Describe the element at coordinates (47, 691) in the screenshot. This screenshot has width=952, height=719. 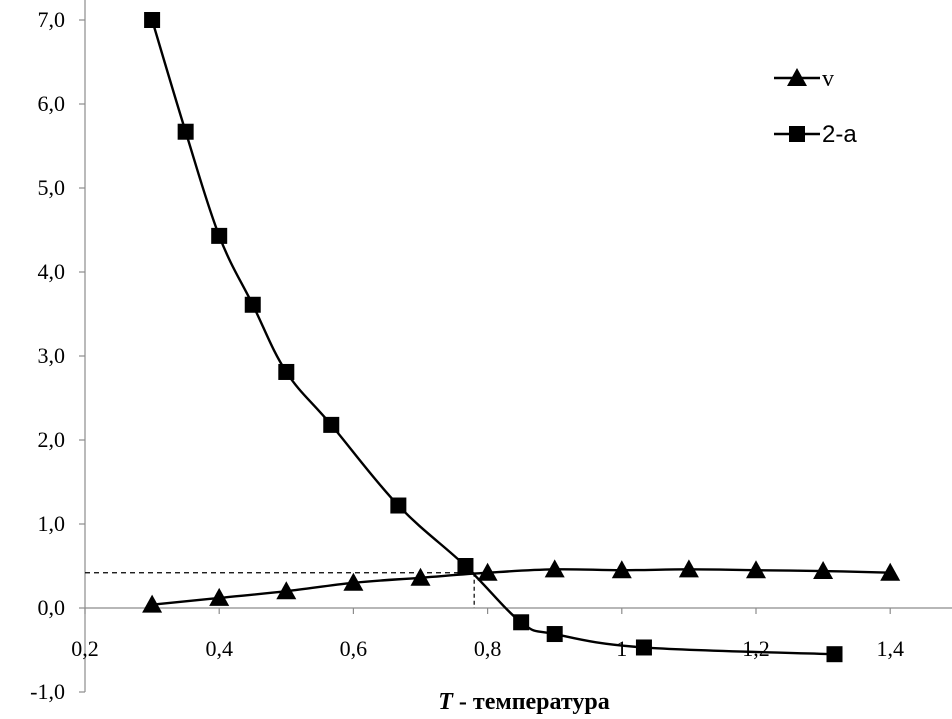
I see `y-tick-label: -1,0` at that location.